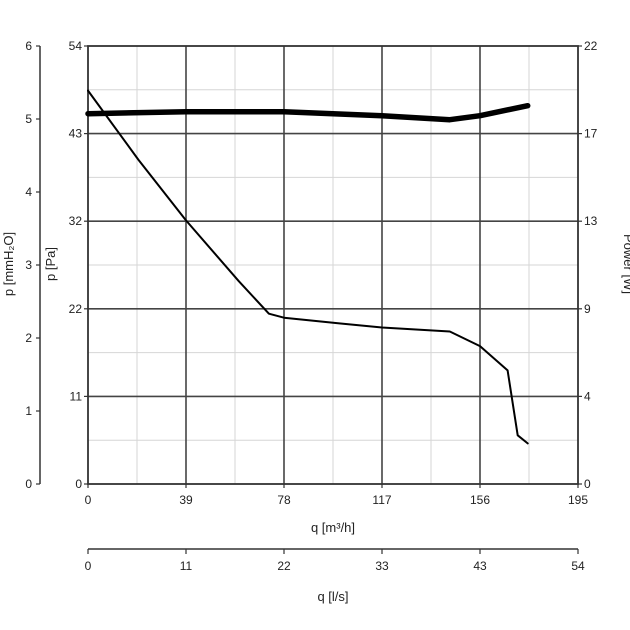 This screenshot has height=630, width=630. What do you see at coordinates (28, 192) in the screenshot?
I see `mmh2o-tick-label: 4` at bounding box center [28, 192].